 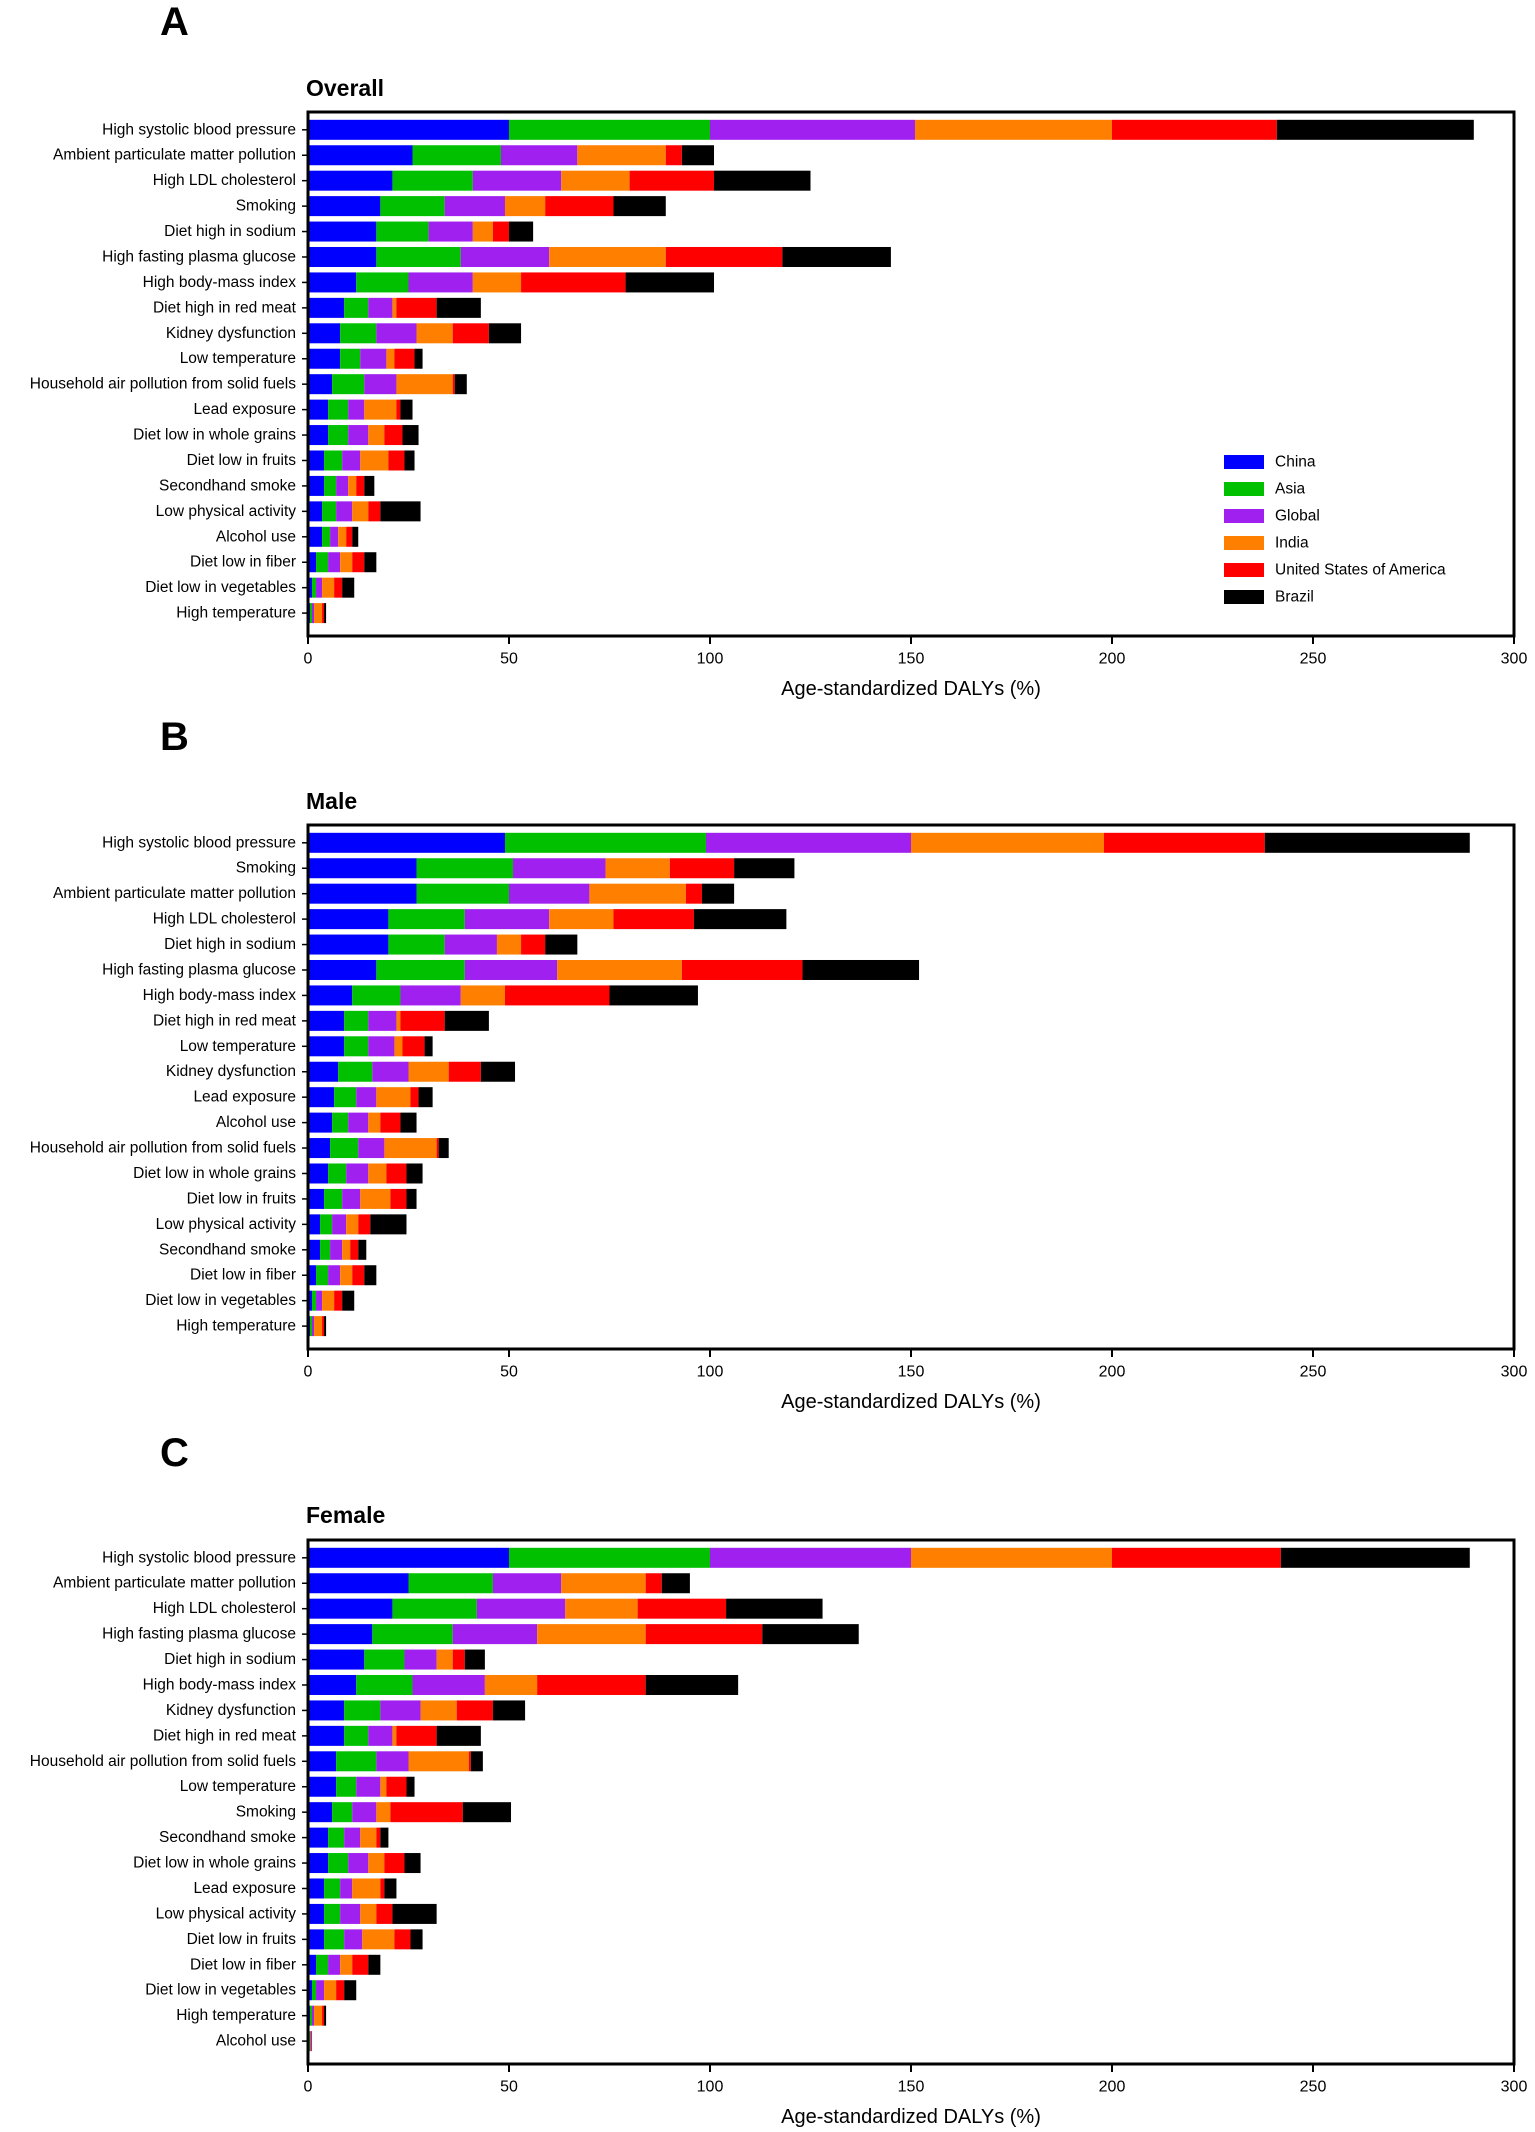 What do you see at coordinates (199, 1557) in the screenshot?
I see `category-label: High systolic blood pressure` at bounding box center [199, 1557].